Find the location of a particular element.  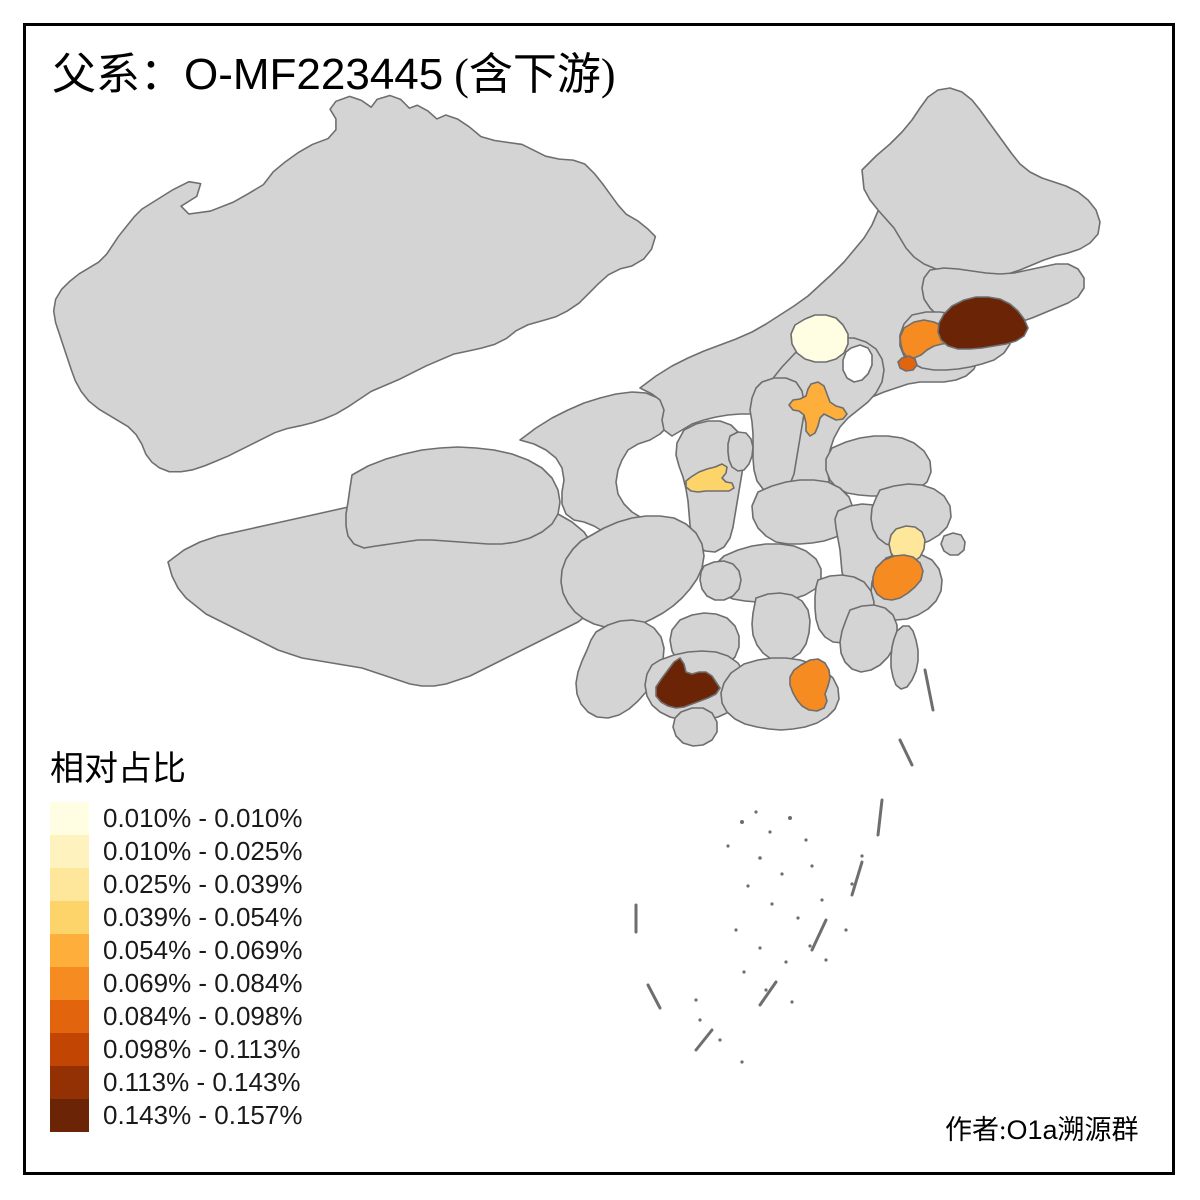

legend-label: 0.054% - 0.069% is located at coordinates (203, 950).